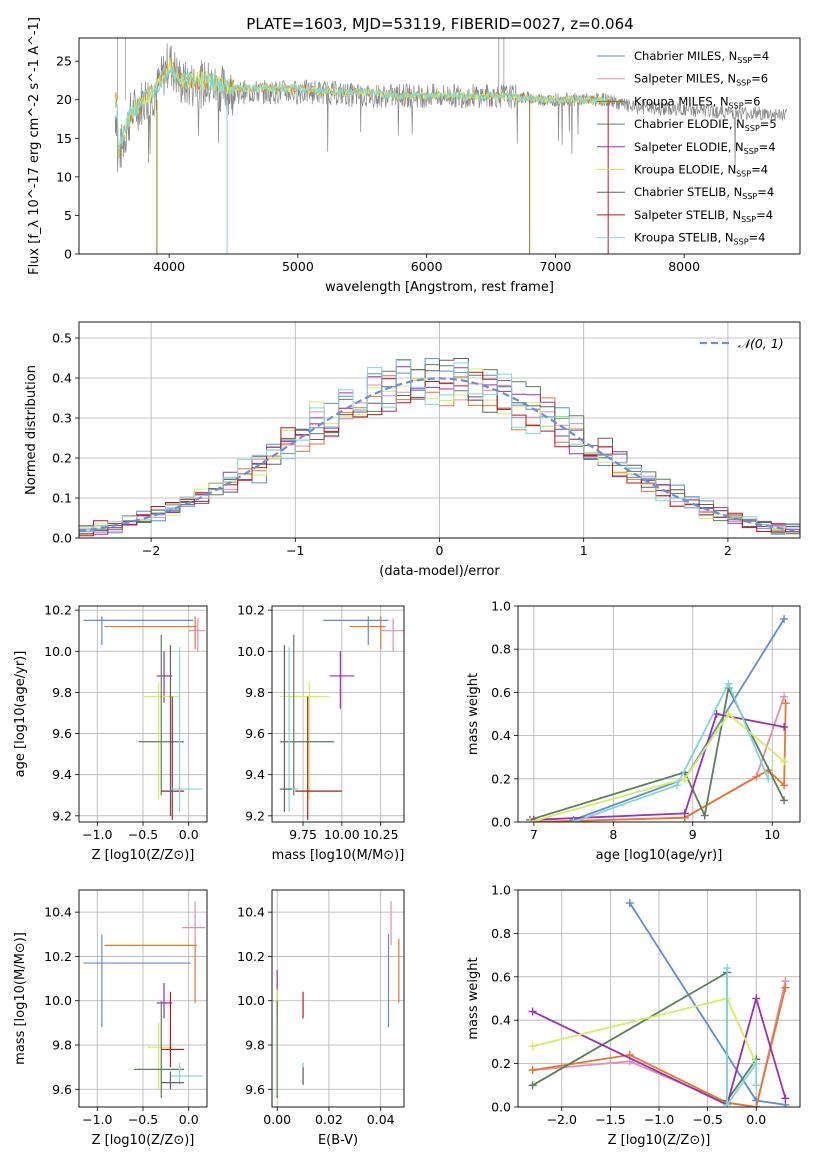  What do you see at coordinates (362, 107) in the screenshot?
I see `model-spectrum-line` at bounding box center [362, 107].